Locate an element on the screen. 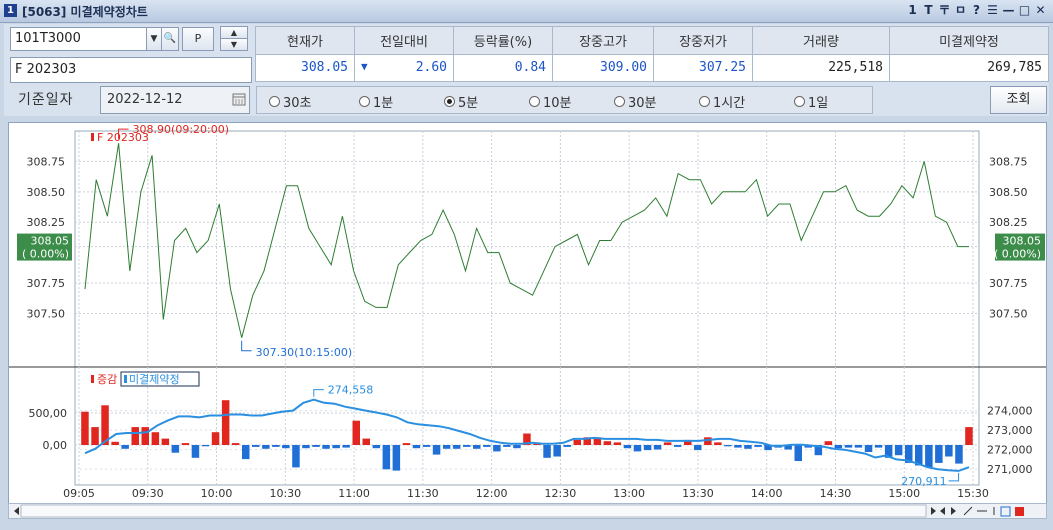  x-tick-label: 14:00 is located at coordinates (767, 493).